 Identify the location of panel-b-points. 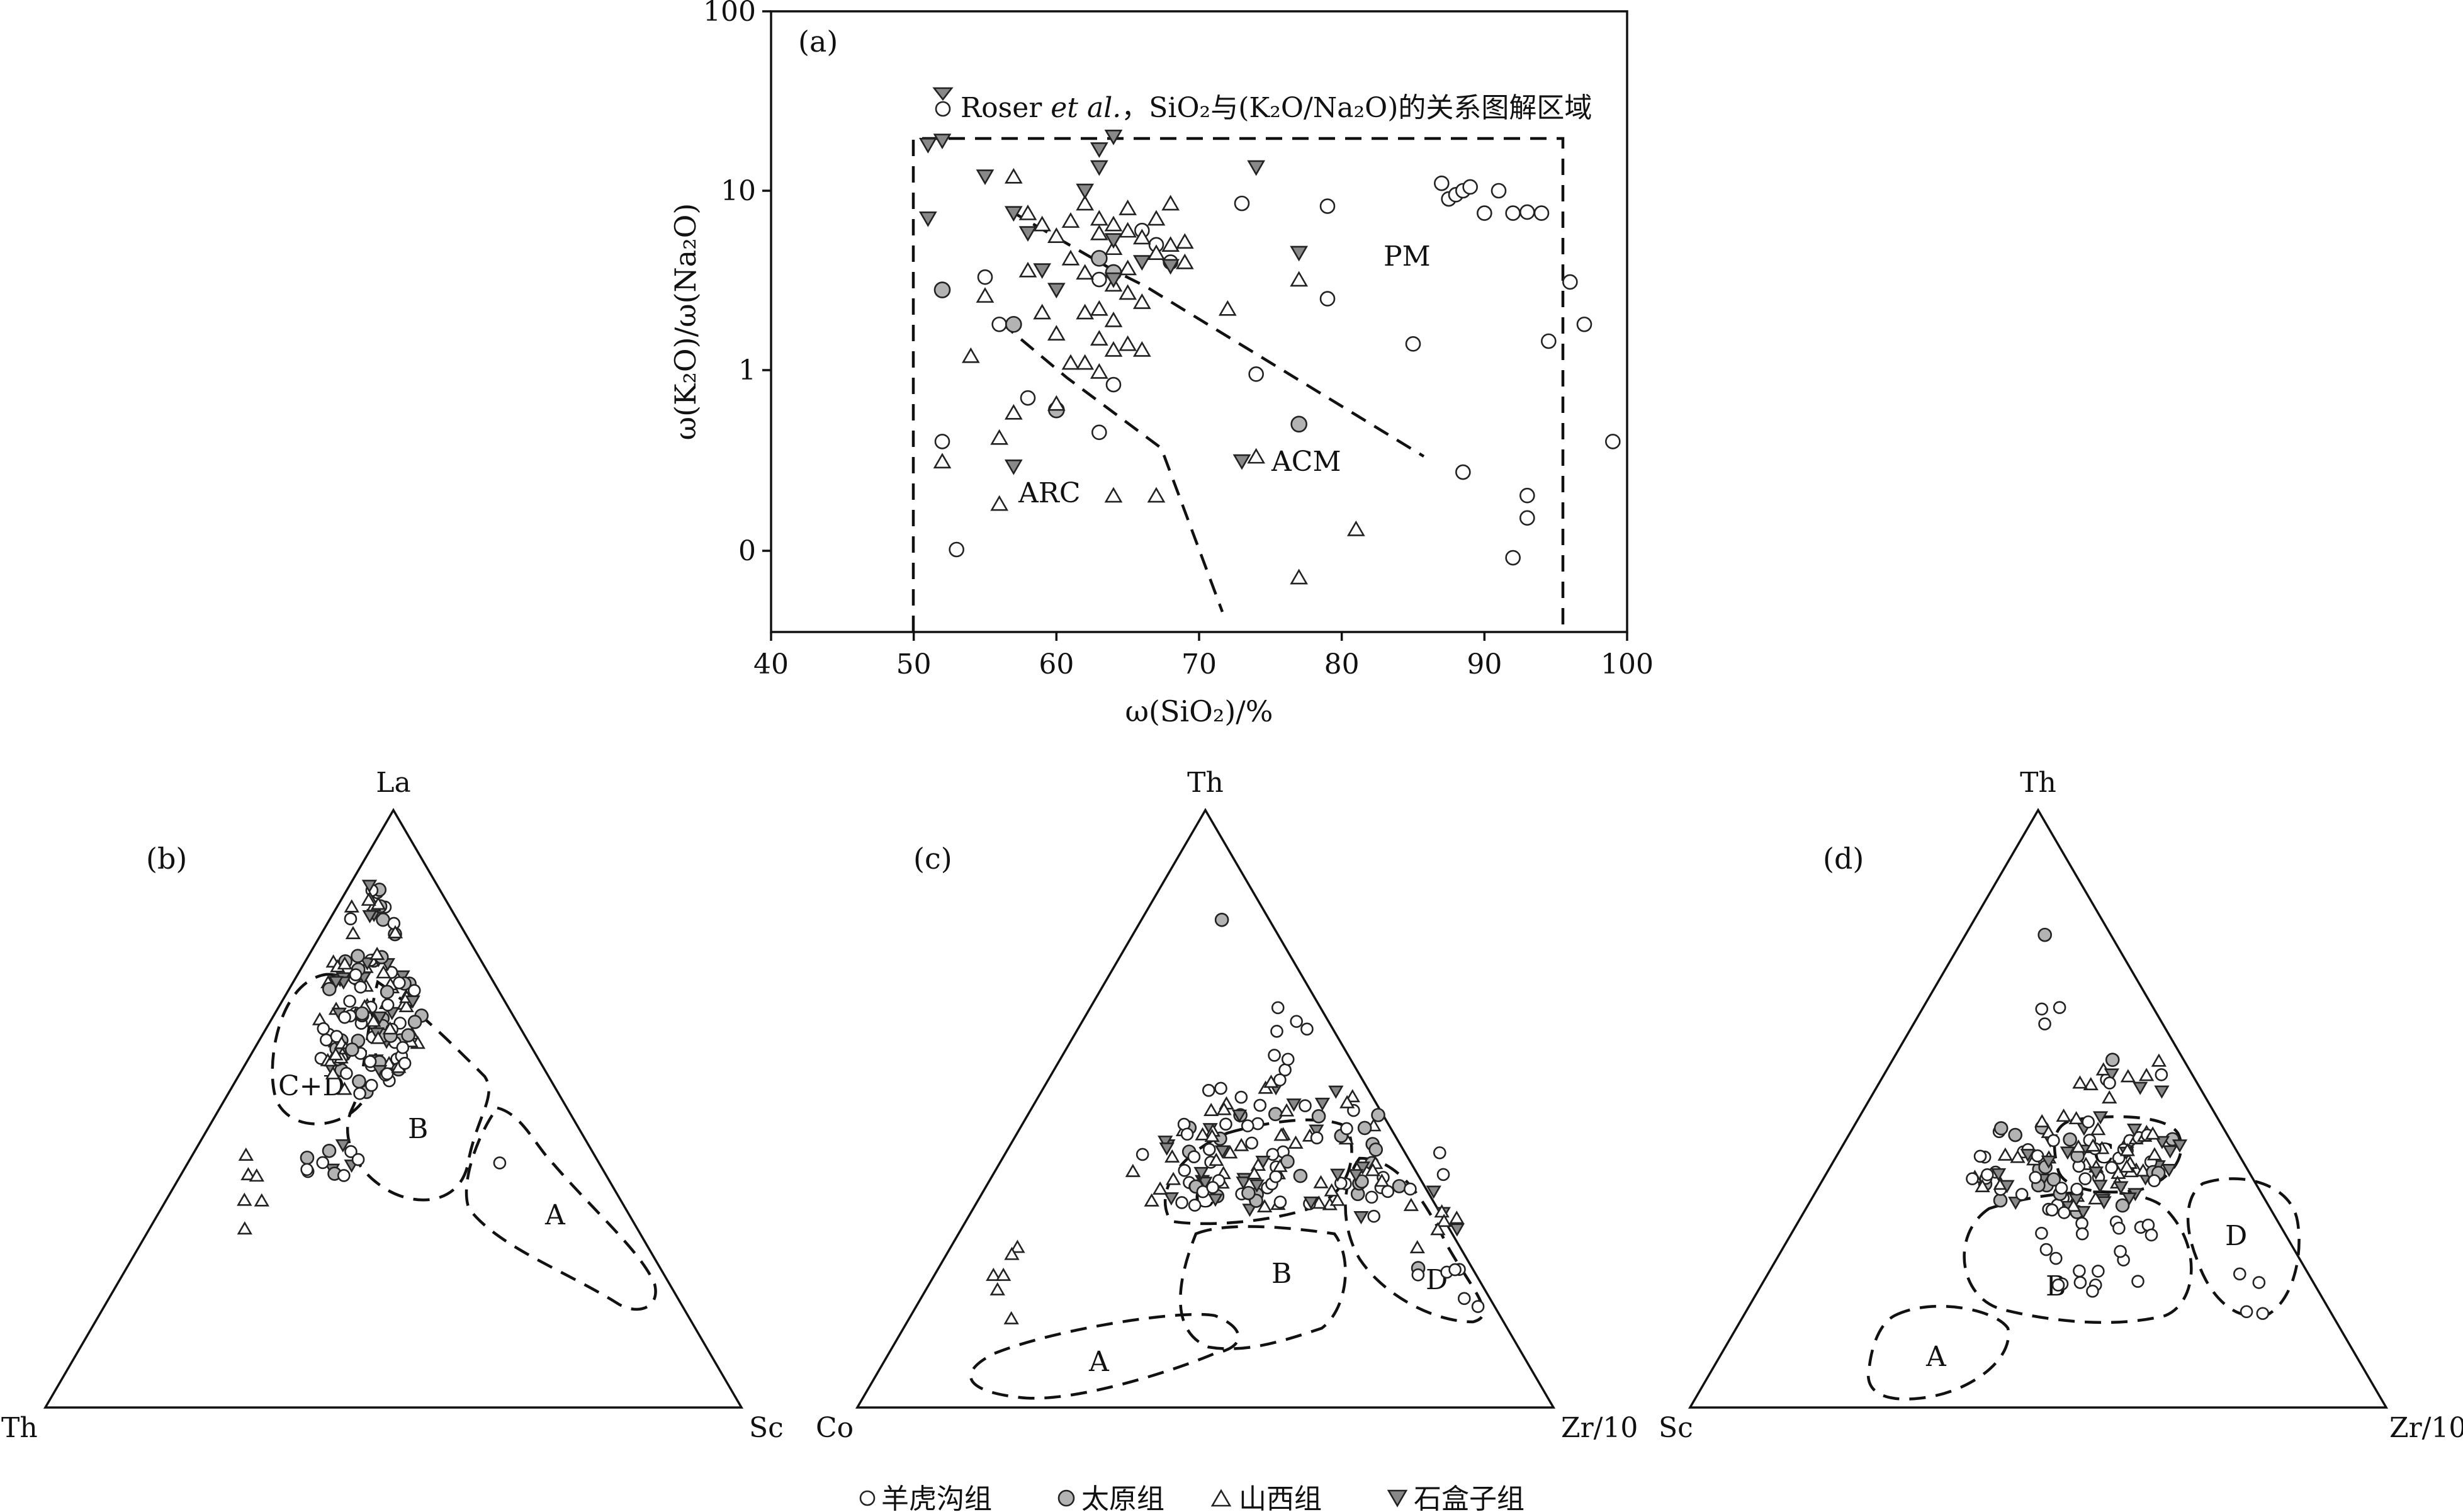
(372, 1057).